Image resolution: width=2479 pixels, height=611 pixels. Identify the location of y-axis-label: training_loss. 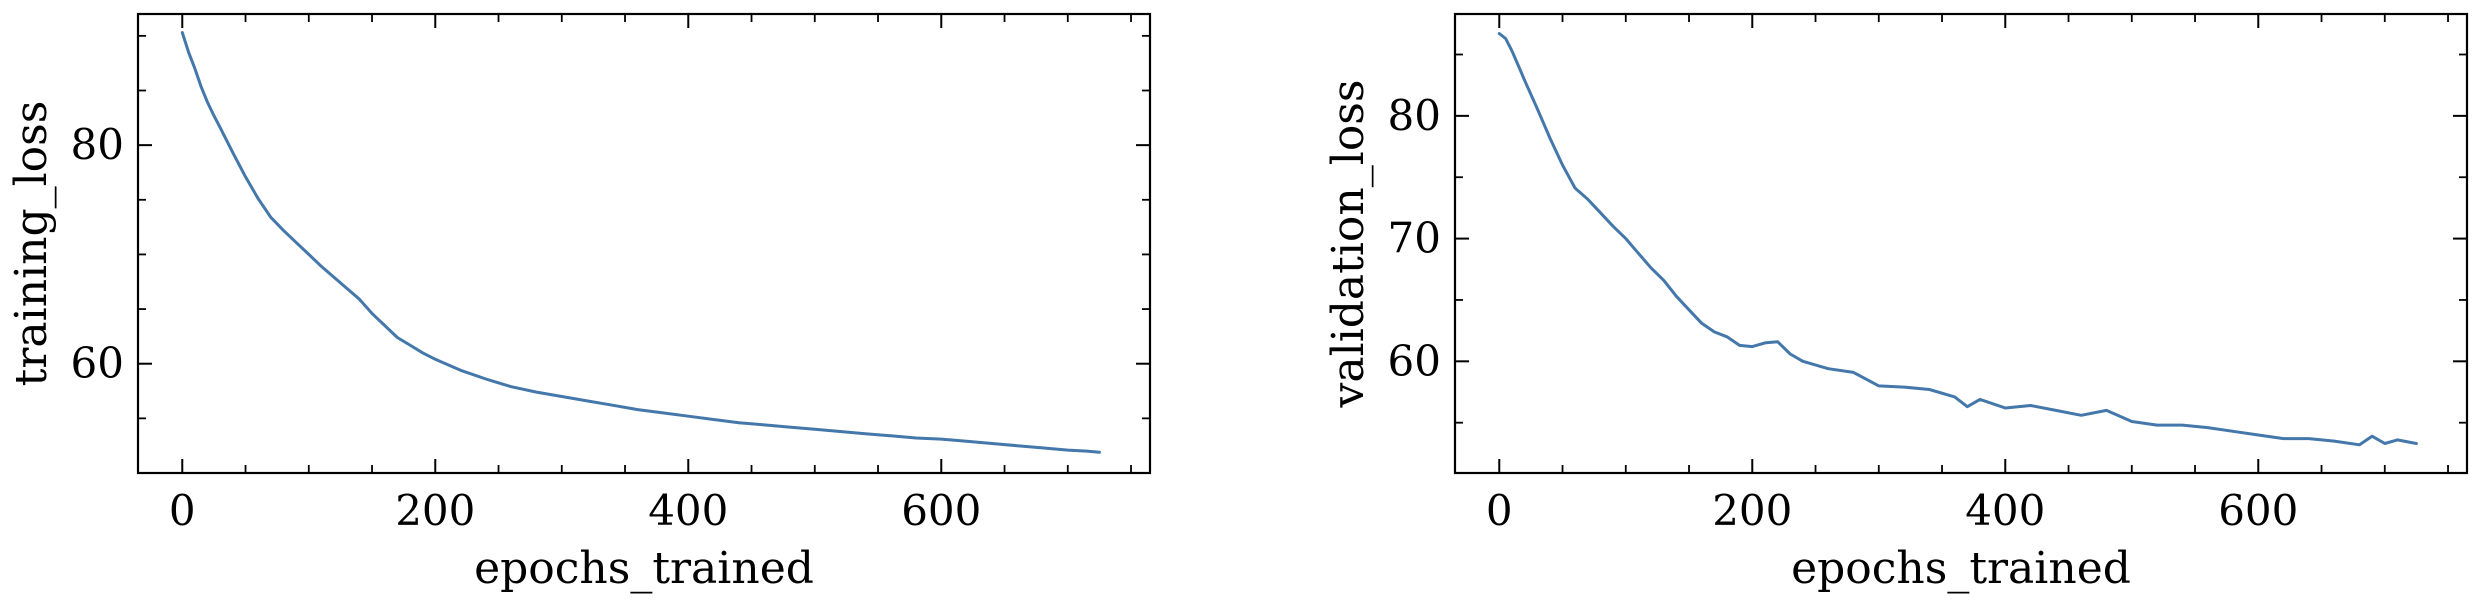
(31, 244).